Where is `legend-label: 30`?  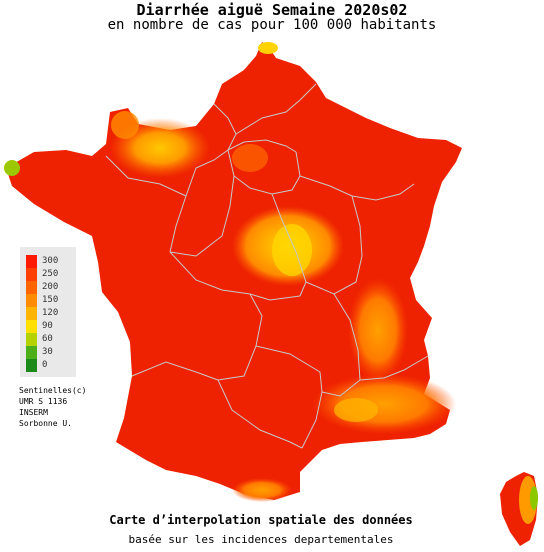
legend-label: 30 is located at coordinates (47, 352).